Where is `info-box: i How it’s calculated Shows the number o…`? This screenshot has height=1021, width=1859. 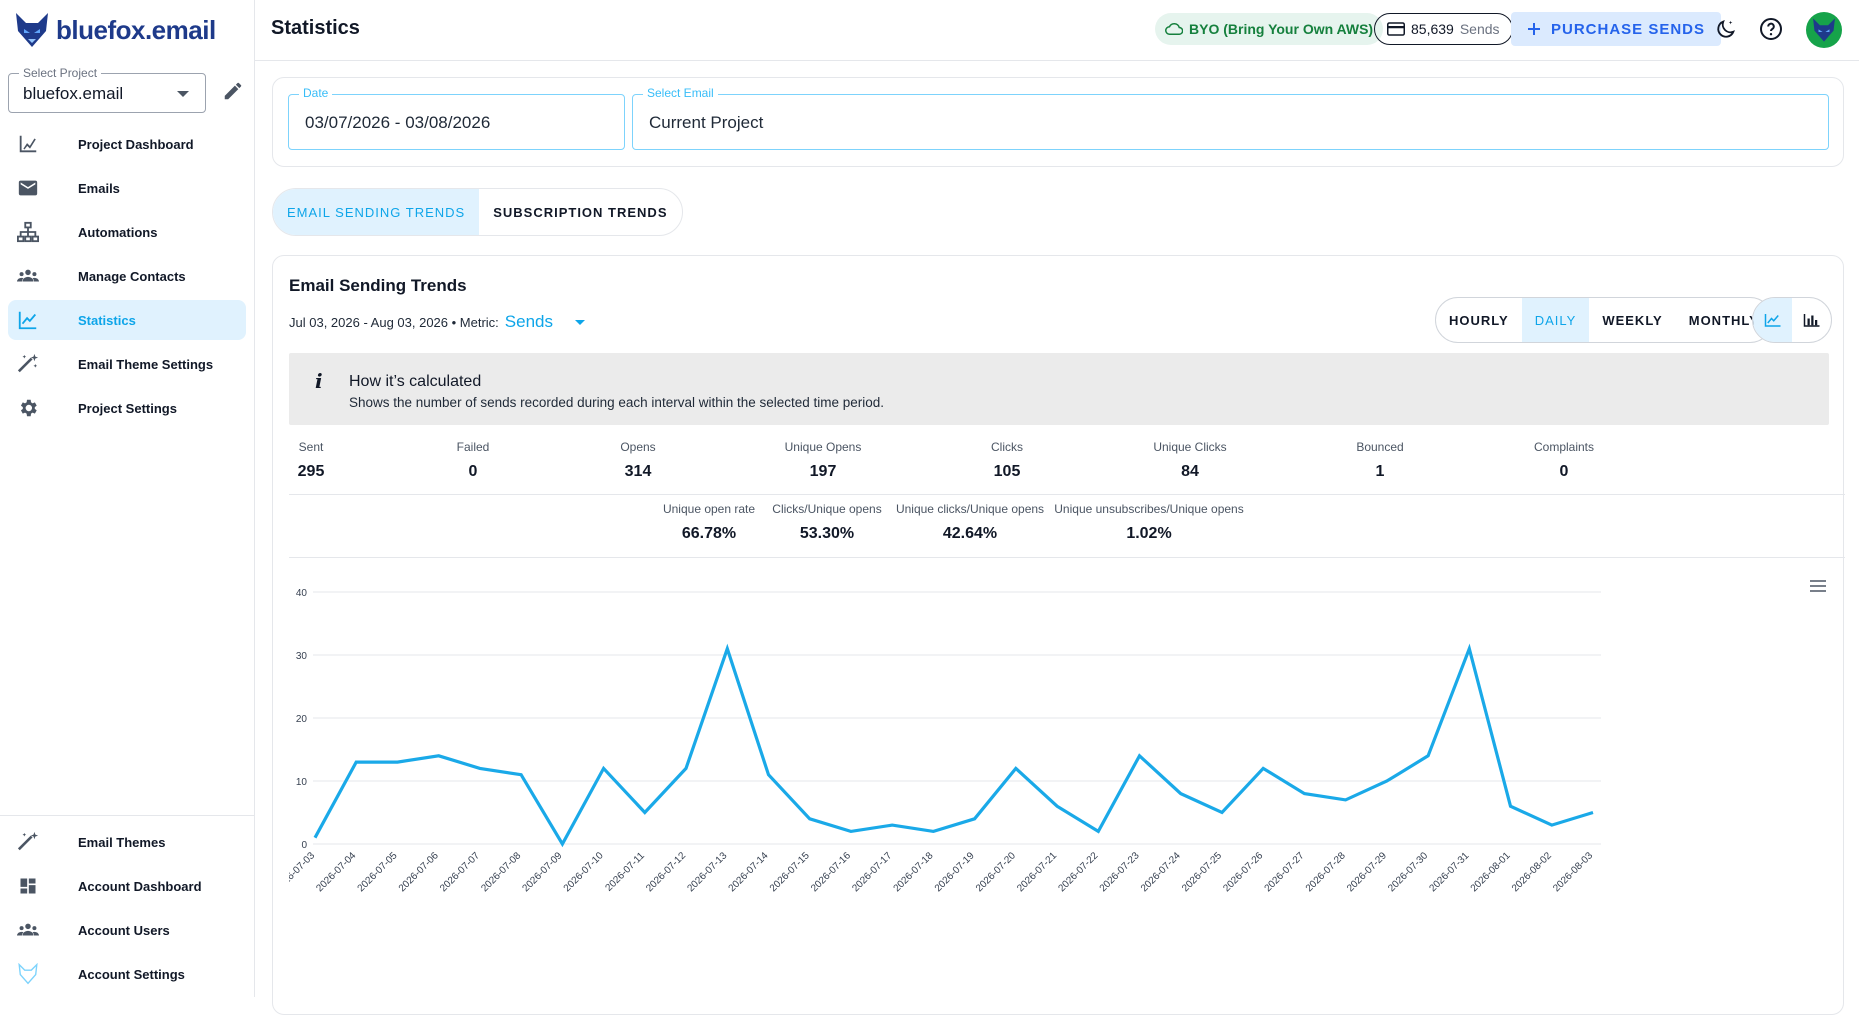 info-box: i How it’s calculated Shows the number o… is located at coordinates (1059, 389).